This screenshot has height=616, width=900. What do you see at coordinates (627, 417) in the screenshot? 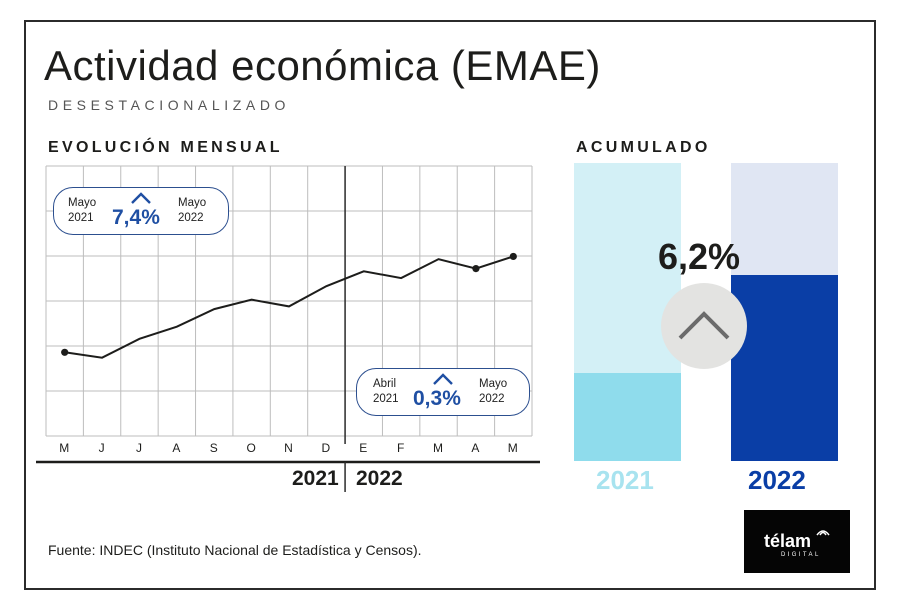
I see `bar-2021` at bounding box center [627, 417].